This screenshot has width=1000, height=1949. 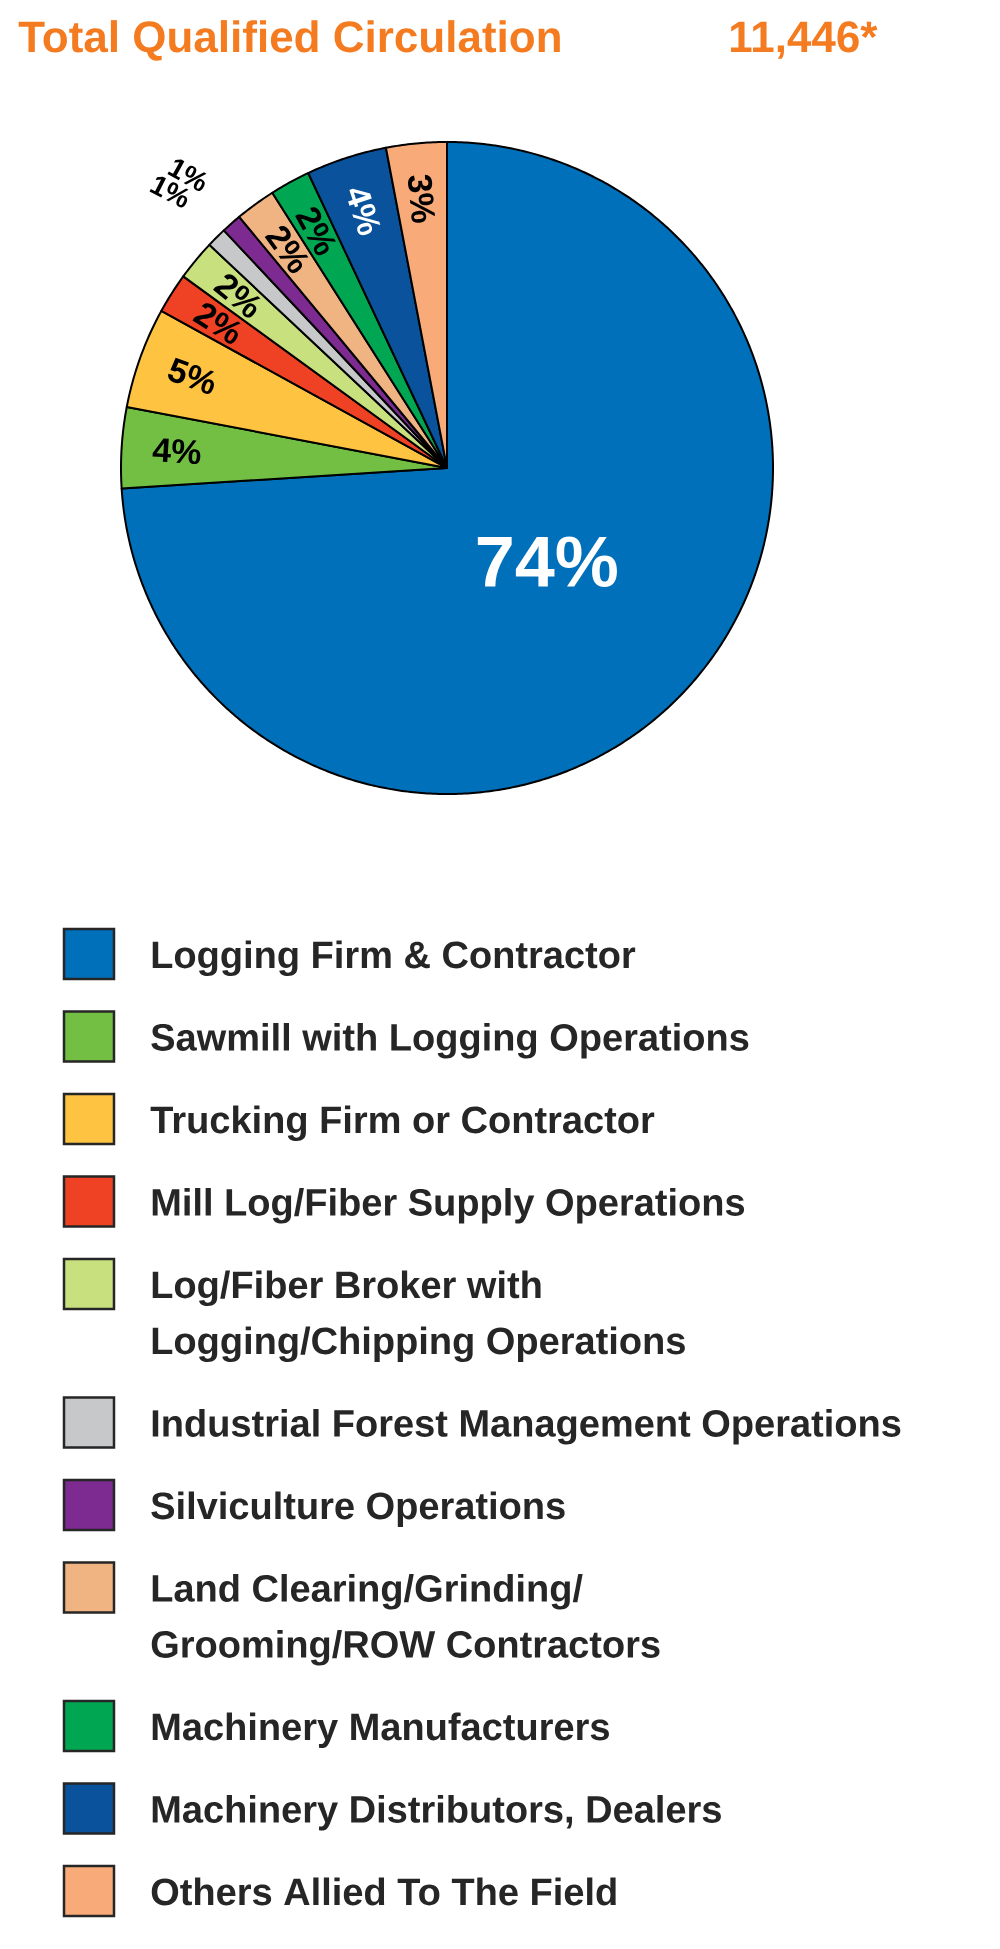 What do you see at coordinates (436, 1812) in the screenshot?
I see `legend-label: Machinery Distributors, Dealers` at bounding box center [436, 1812].